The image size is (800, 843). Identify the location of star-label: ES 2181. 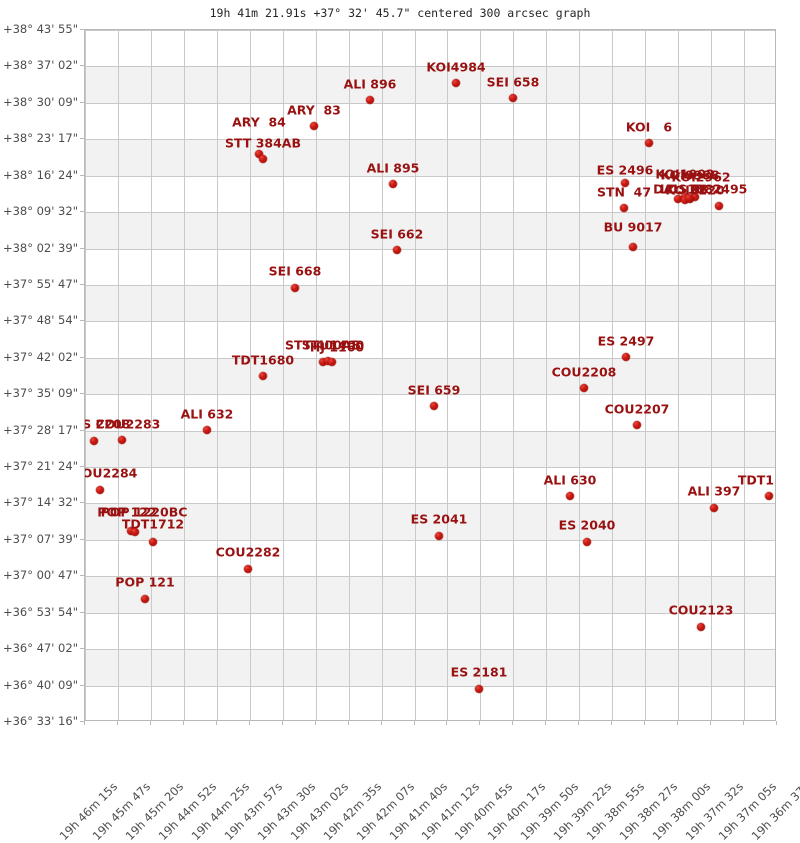
(479, 672).